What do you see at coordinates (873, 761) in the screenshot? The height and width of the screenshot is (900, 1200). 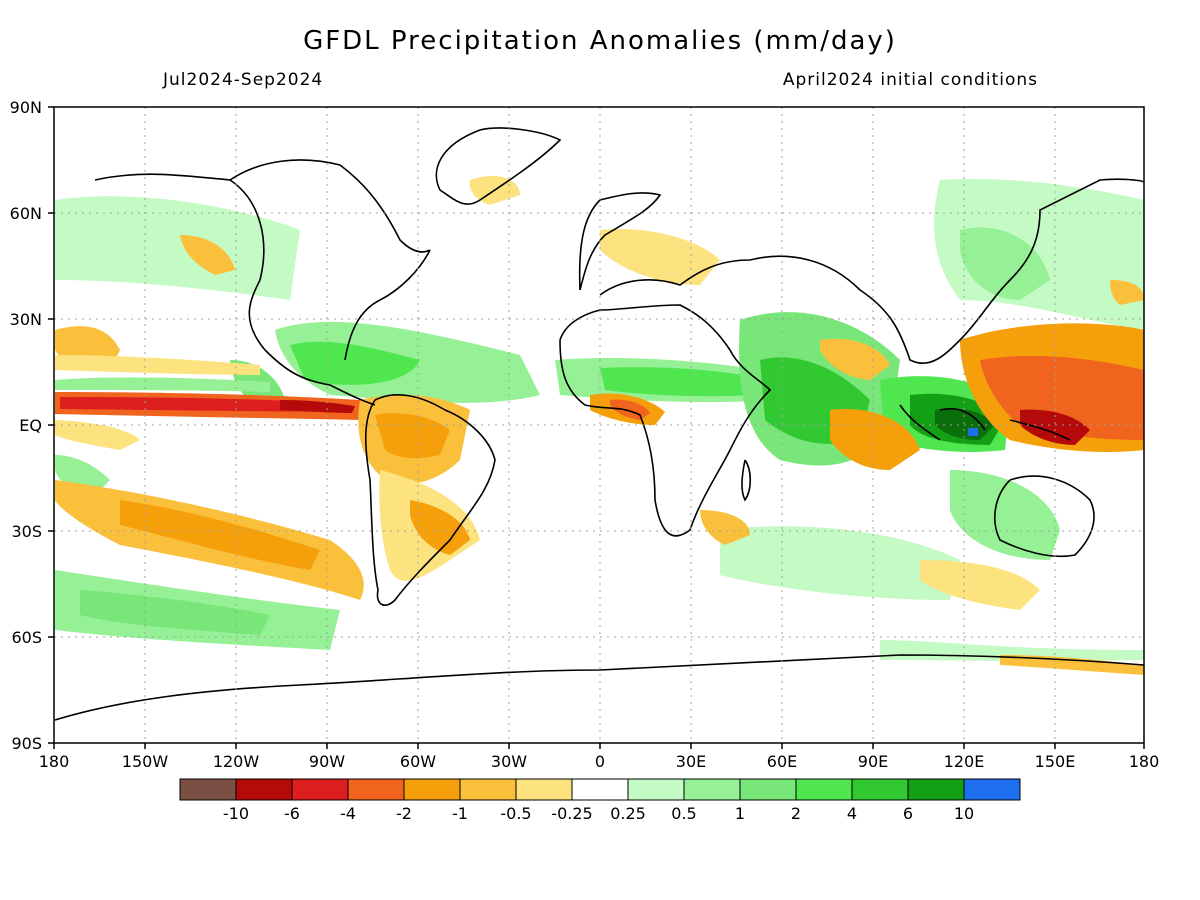 I see `lon-label: 90E` at bounding box center [873, 761].